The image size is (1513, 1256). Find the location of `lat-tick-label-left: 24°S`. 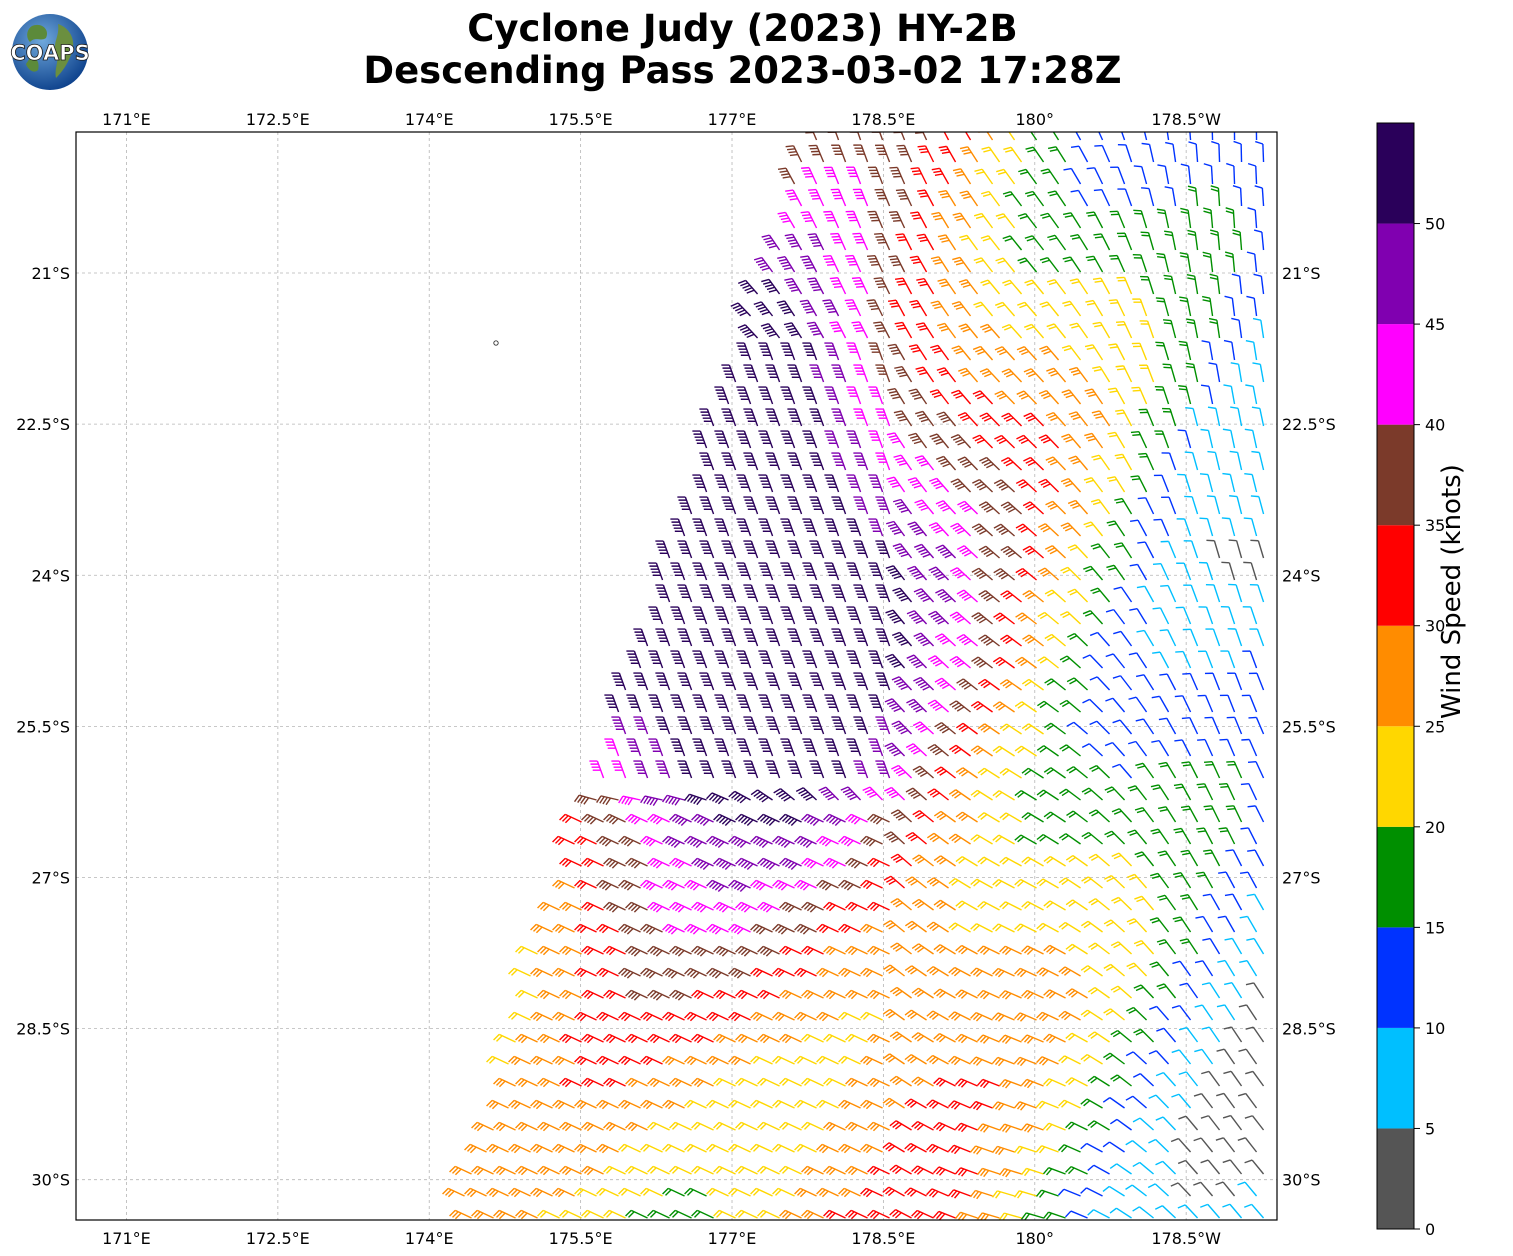

lat-tick-label-left: 24°S is located at coordinates (50, 575).